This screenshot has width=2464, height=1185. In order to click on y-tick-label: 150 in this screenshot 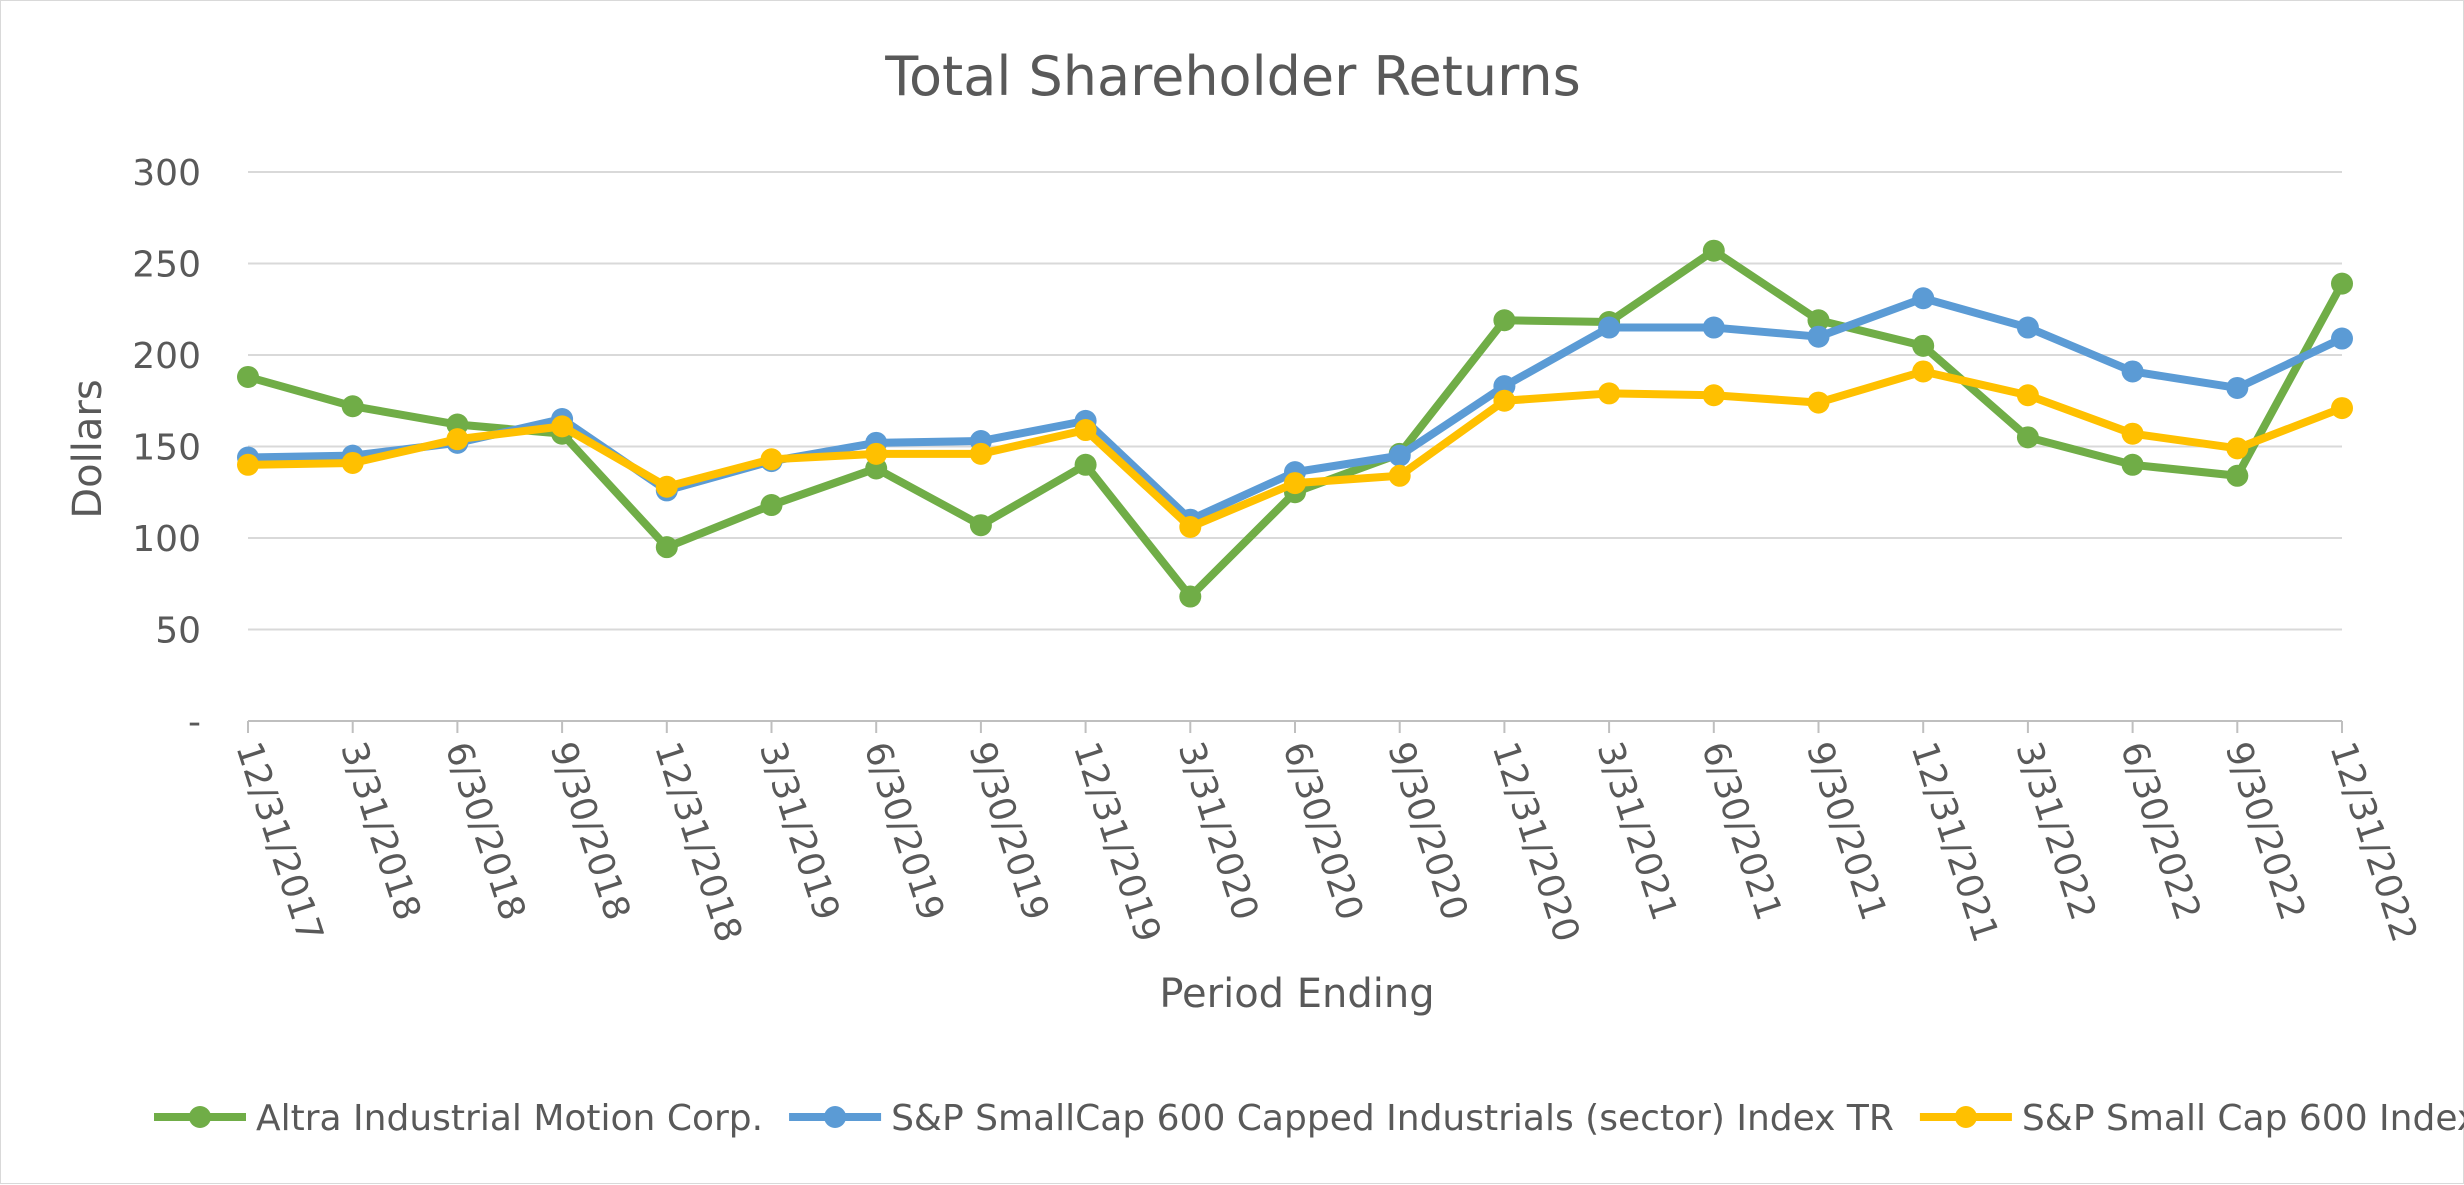, I will do `click(166, 448)`.